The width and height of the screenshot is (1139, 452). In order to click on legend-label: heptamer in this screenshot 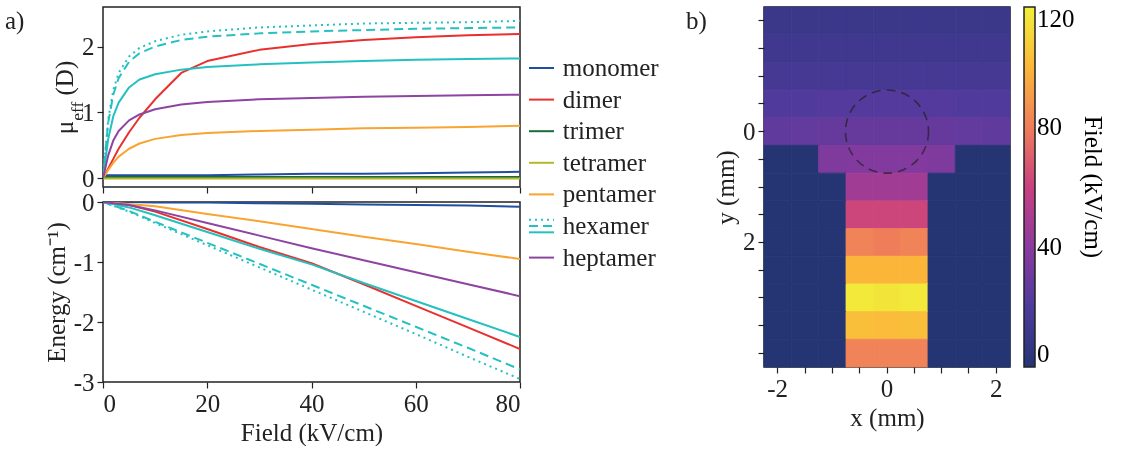, I will do `click(609, 257)`.